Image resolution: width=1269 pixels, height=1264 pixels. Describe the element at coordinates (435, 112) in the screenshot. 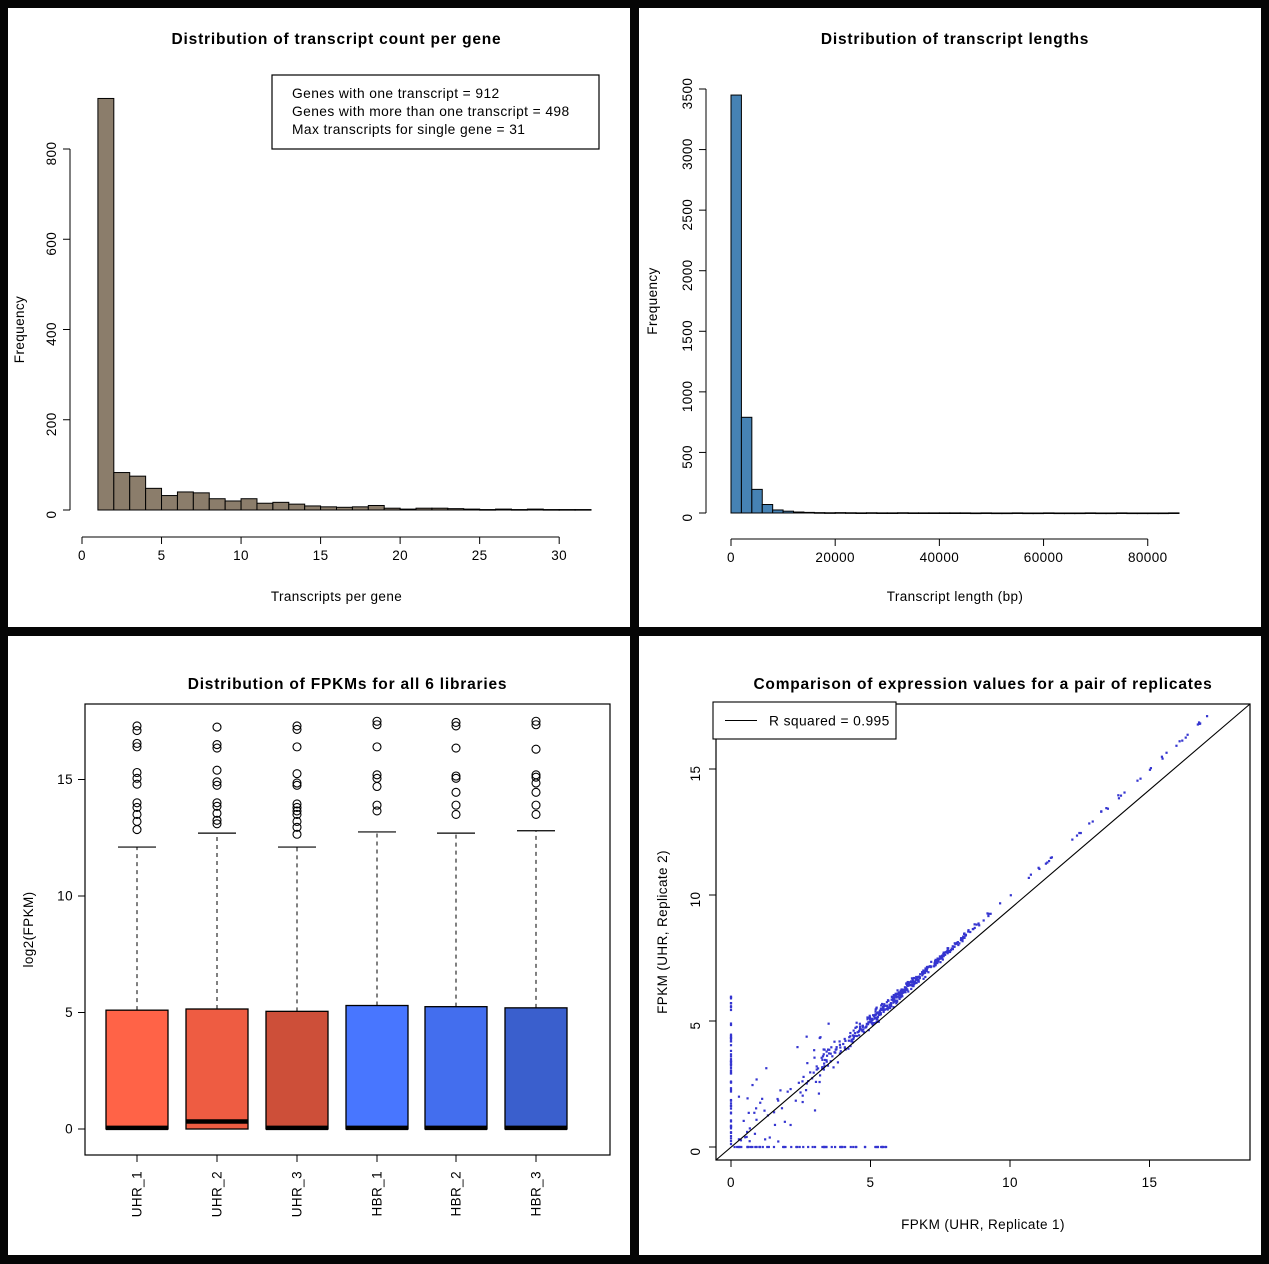

I see `annotation-box-frame` at that location.